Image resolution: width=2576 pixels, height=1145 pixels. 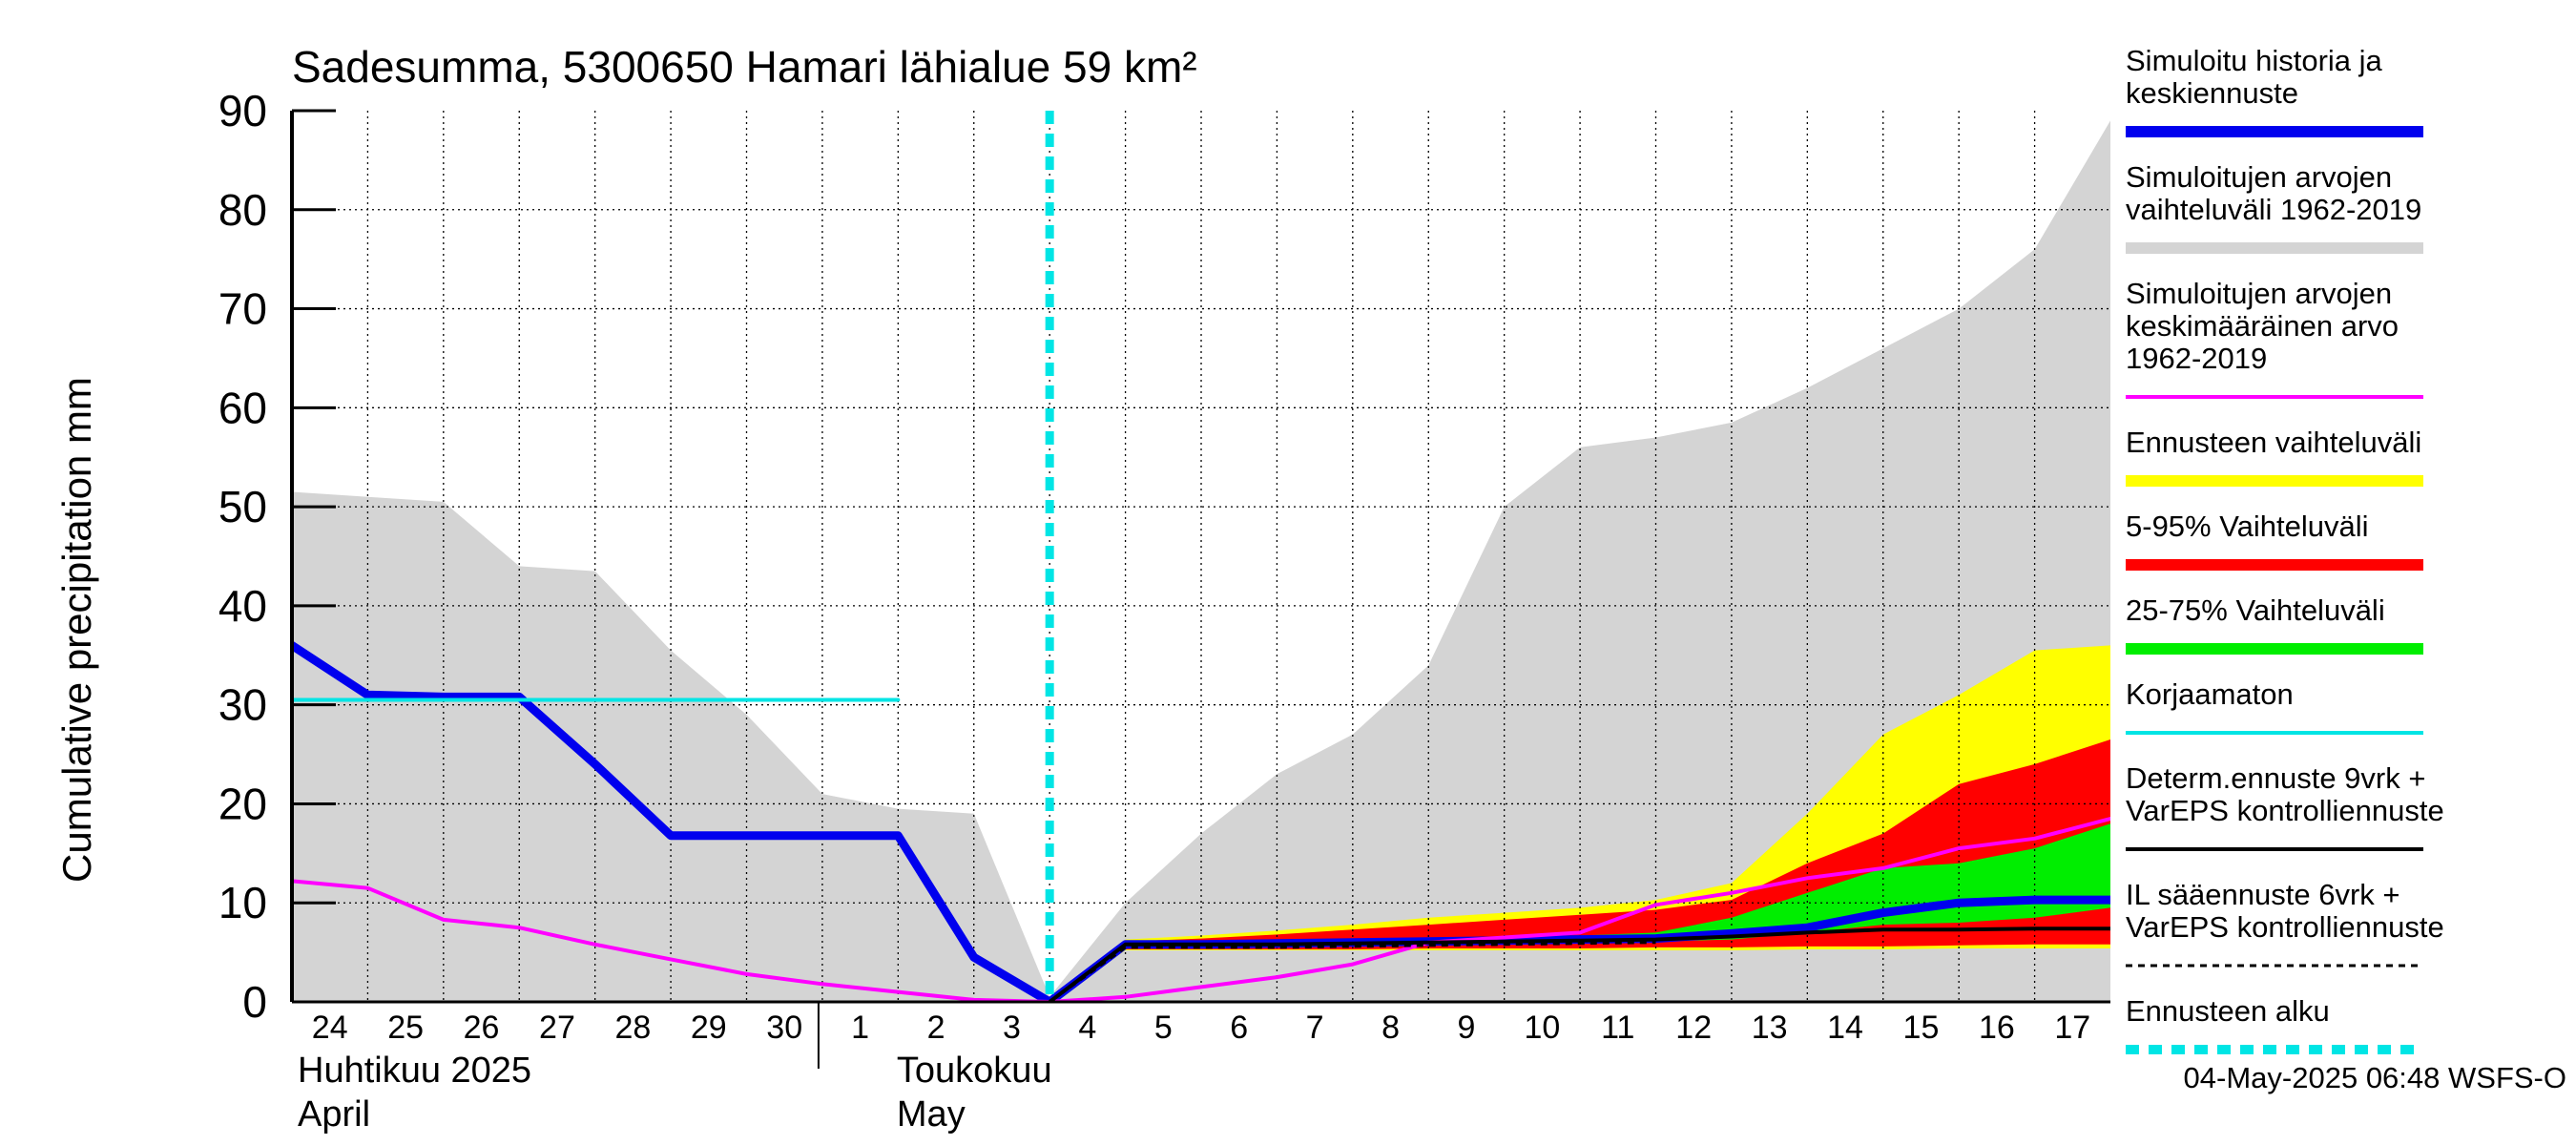 What do you see at coordinates (931, 1114) in the screenshot?
I see `month-label-en: May` at bounding box center [931, 1114].